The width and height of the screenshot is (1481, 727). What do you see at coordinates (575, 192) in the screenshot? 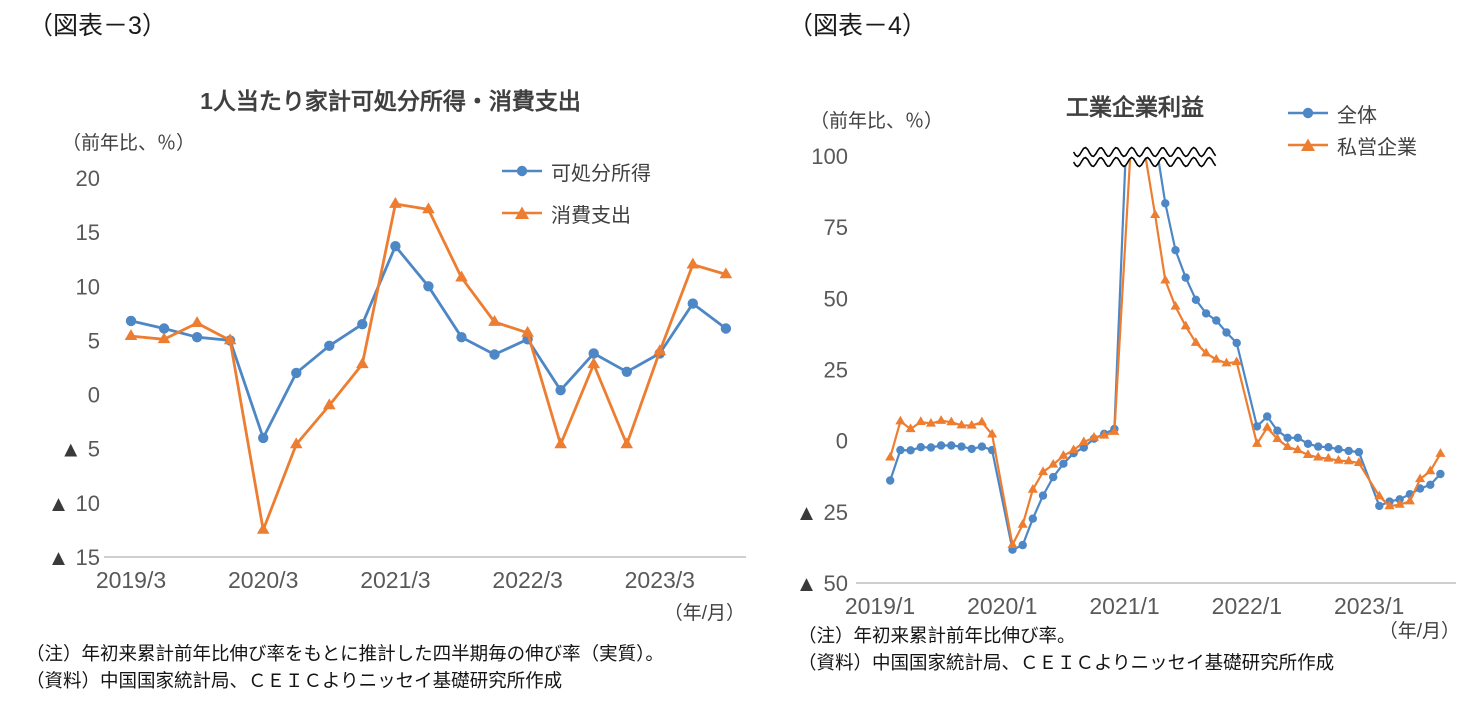
I see `chart3-legend: 可処分所得 消費支出` at bounding box center [575, 192].